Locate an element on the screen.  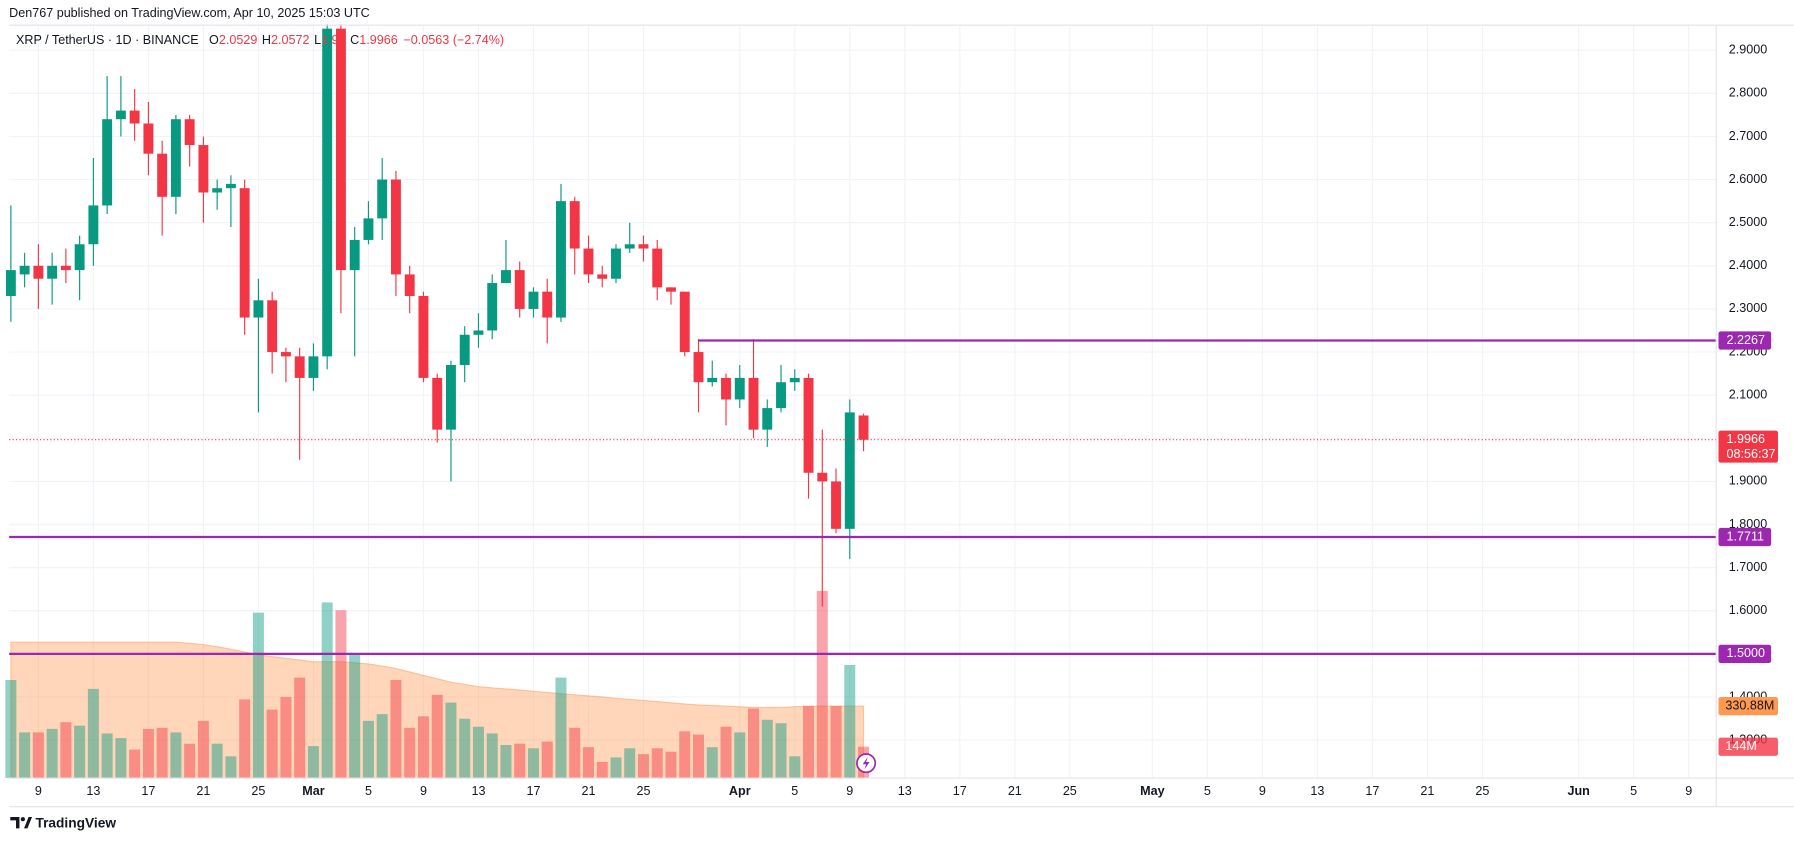
price-marker-label: 2.2267 is located at coordinates (1745, 340).